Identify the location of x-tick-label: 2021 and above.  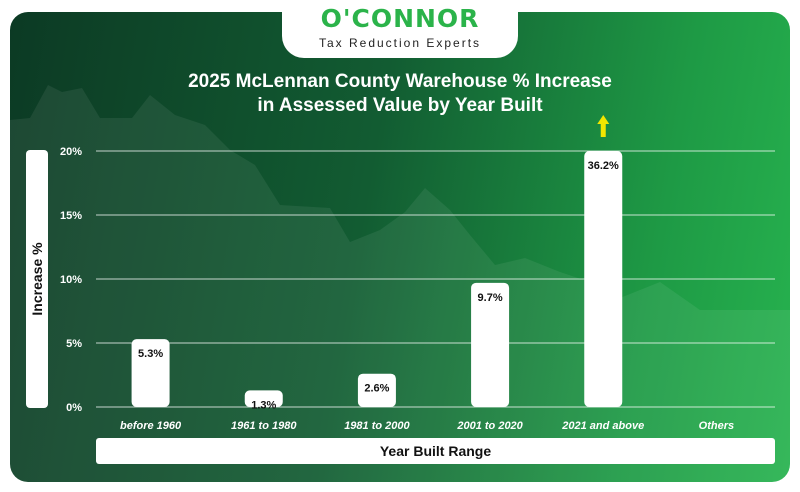
(602, 426).